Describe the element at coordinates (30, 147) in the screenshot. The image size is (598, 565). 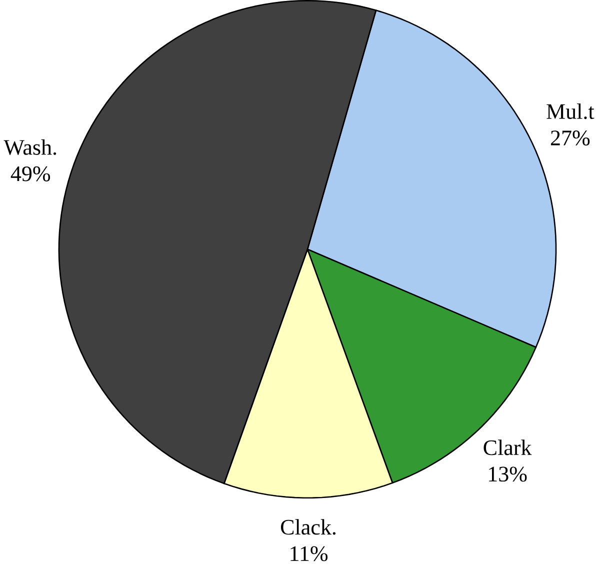
I see `slice-label: Wash.` at that location.